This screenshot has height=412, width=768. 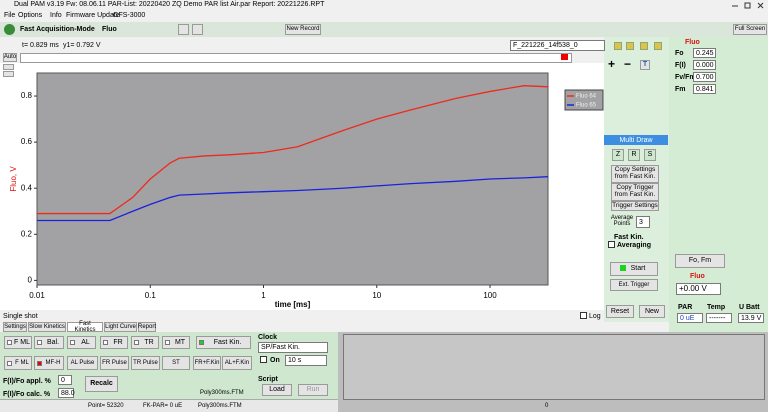 What do you see at coordinates (306, 360) in the screenshot?
I see `interval-dropdown: 10 s` at bounding box center [306, 360].